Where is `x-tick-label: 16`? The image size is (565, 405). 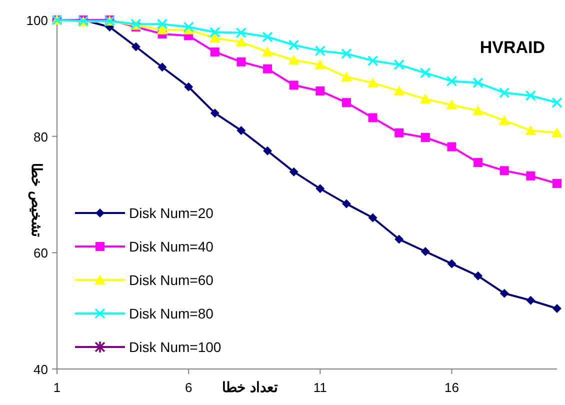 x-tick-label: 16 is located at coordinates (451, 387).